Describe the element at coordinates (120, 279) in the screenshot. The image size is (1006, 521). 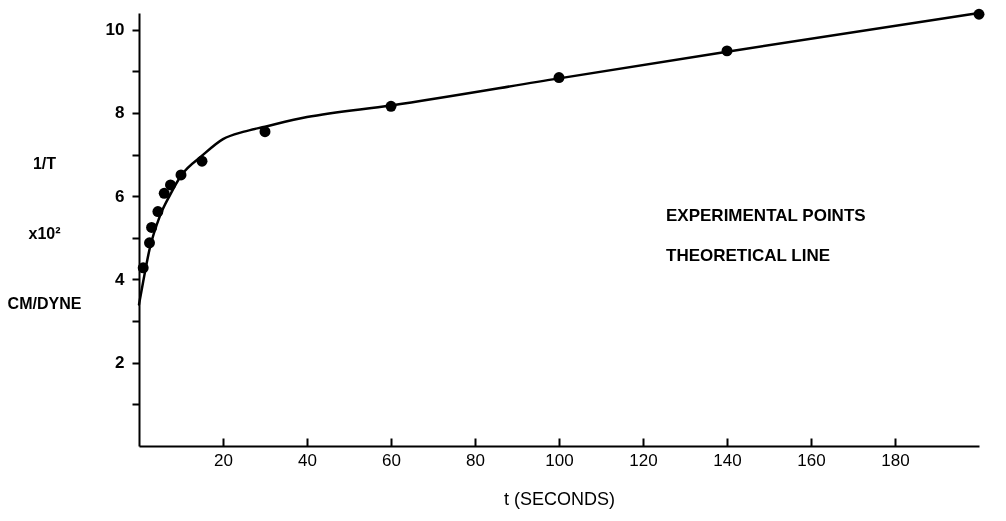
I see `y-tick-label: 4` at that location.